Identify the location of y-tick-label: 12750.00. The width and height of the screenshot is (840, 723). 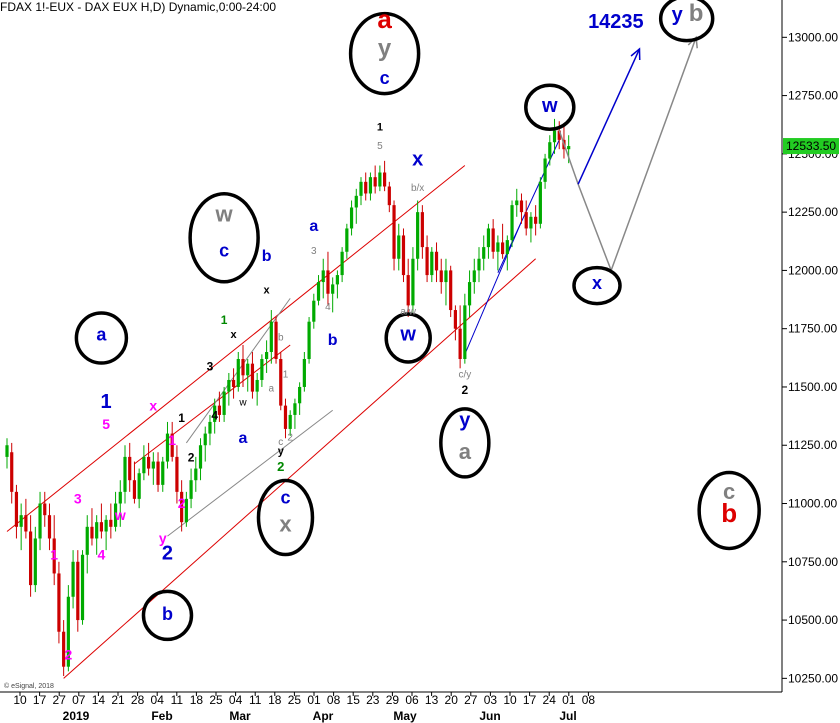
(813, 96).